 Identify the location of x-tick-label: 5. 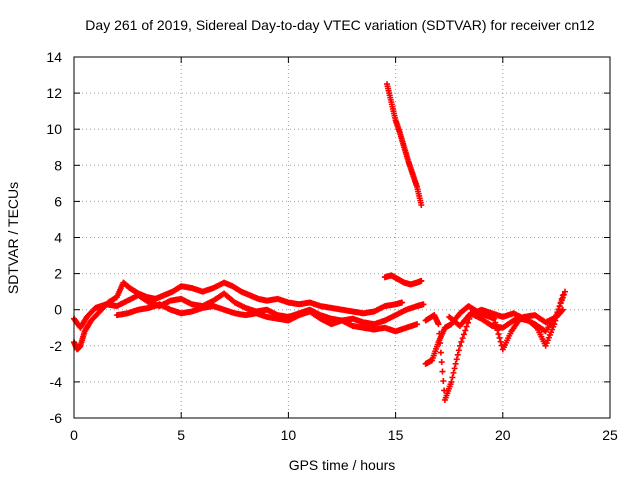
(181, 435).